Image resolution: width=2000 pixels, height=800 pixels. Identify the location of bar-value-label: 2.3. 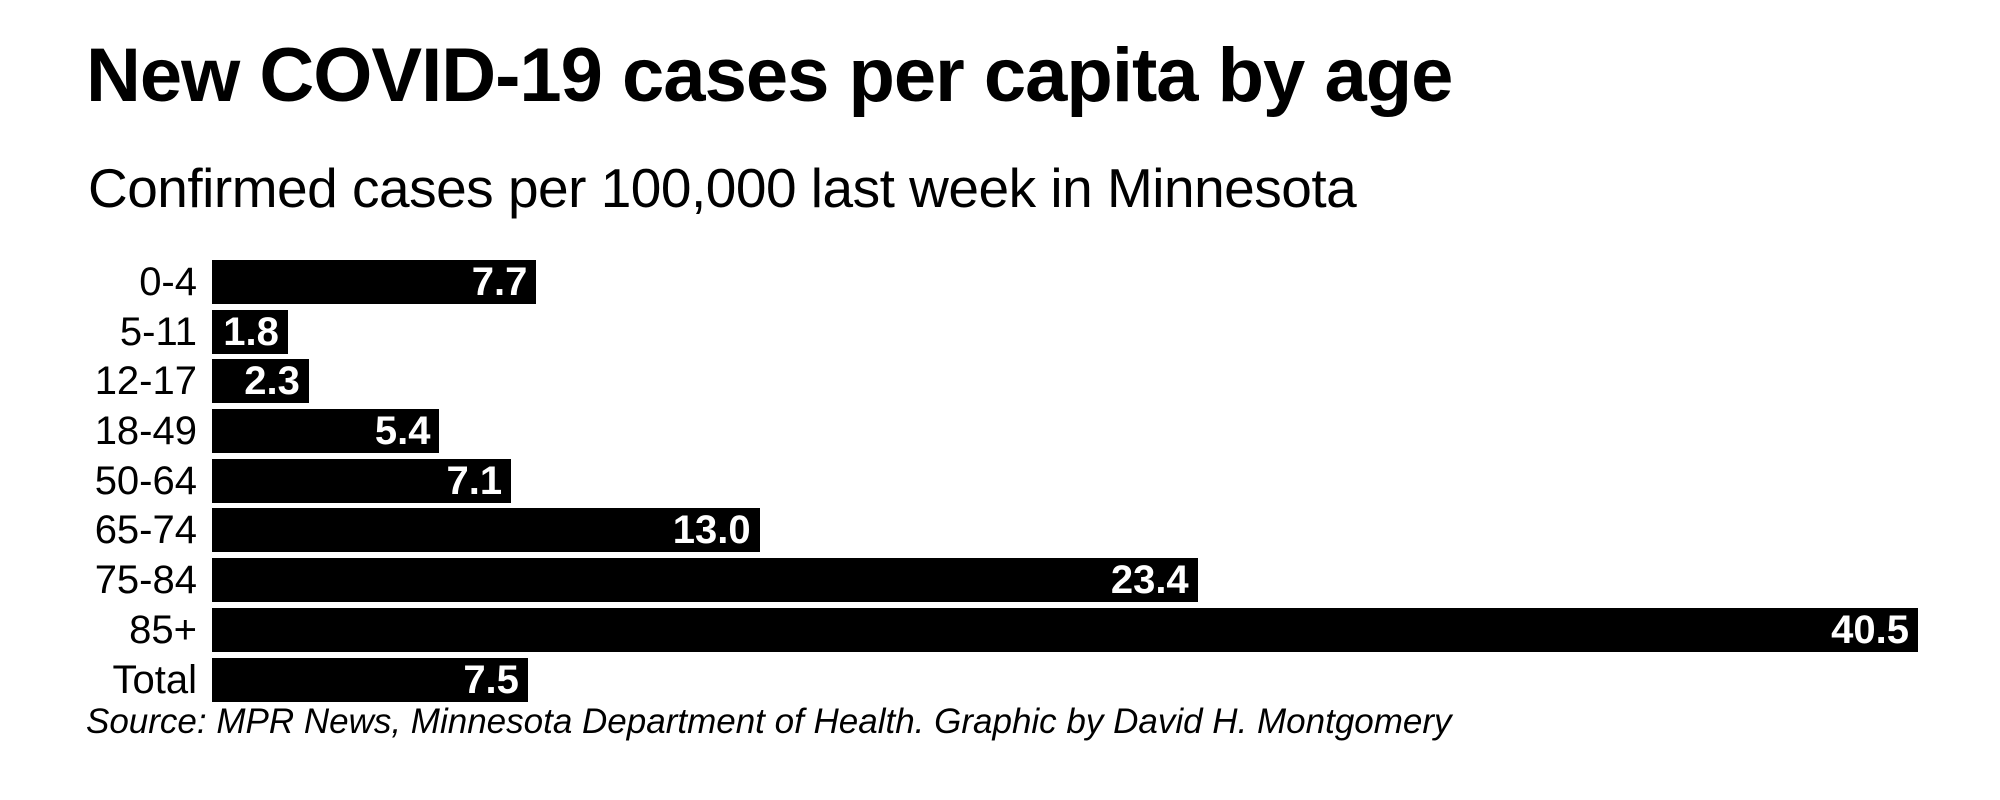
(272, 381).